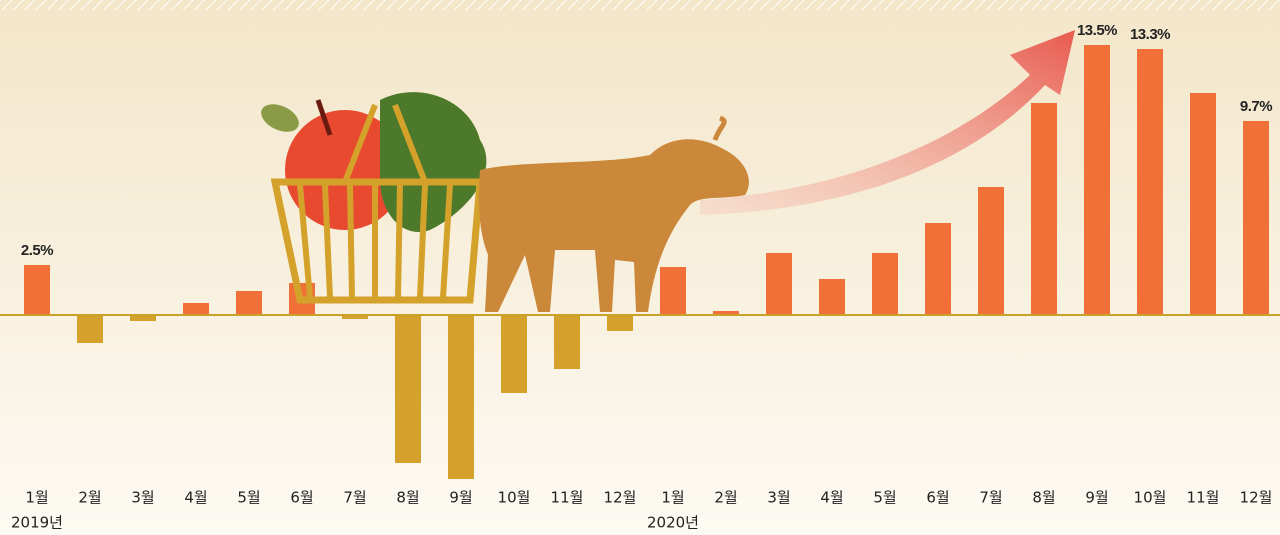 This screenshot has height=535, width=1280. I want to click on value-label: 13.5%, so click(1097, 30).